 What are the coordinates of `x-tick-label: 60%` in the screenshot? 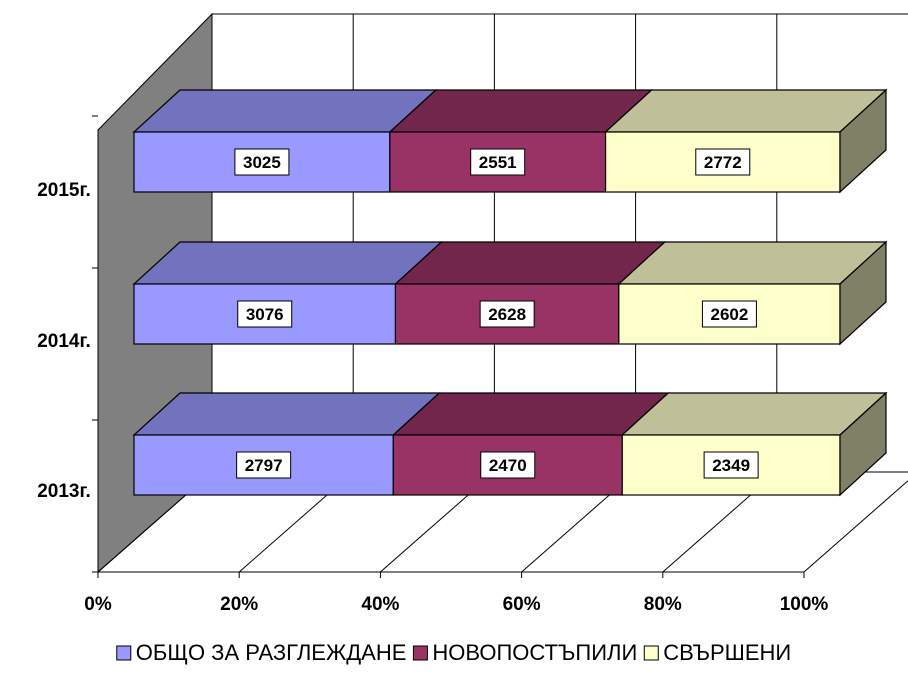 It's located at (522, 604).